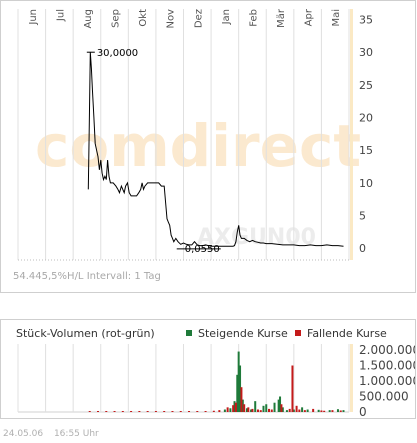 The height and width of the screenshot is (443, 417). What do you see at coordinates (185, 18) in the screenshot?
I see `price-x-axis: Jun Jul Aug Sep Okt Nov Dez Jan Feb Mär Apr Mai` at bounding box center [185, 18].